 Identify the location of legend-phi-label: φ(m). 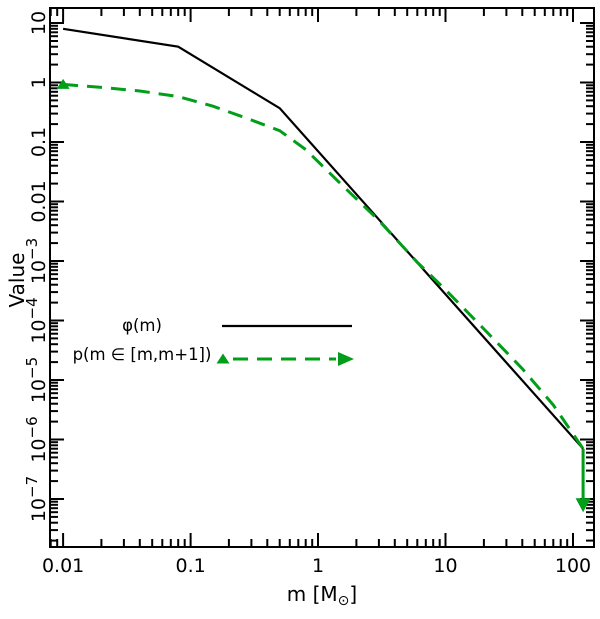
(142, 325).